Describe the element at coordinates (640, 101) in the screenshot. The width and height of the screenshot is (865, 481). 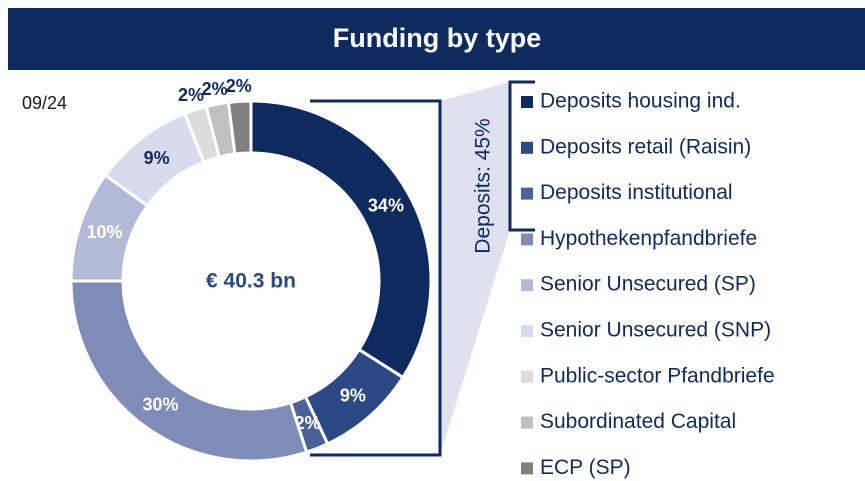
I see `legend-label: Deposits housing ind.` at that location.